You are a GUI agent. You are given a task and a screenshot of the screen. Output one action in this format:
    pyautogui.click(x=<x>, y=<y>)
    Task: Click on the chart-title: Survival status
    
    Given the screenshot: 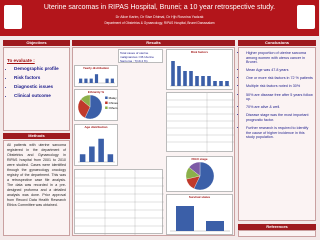 What is the action you would take?
    pyautogui.click(x=199, y=197)
    